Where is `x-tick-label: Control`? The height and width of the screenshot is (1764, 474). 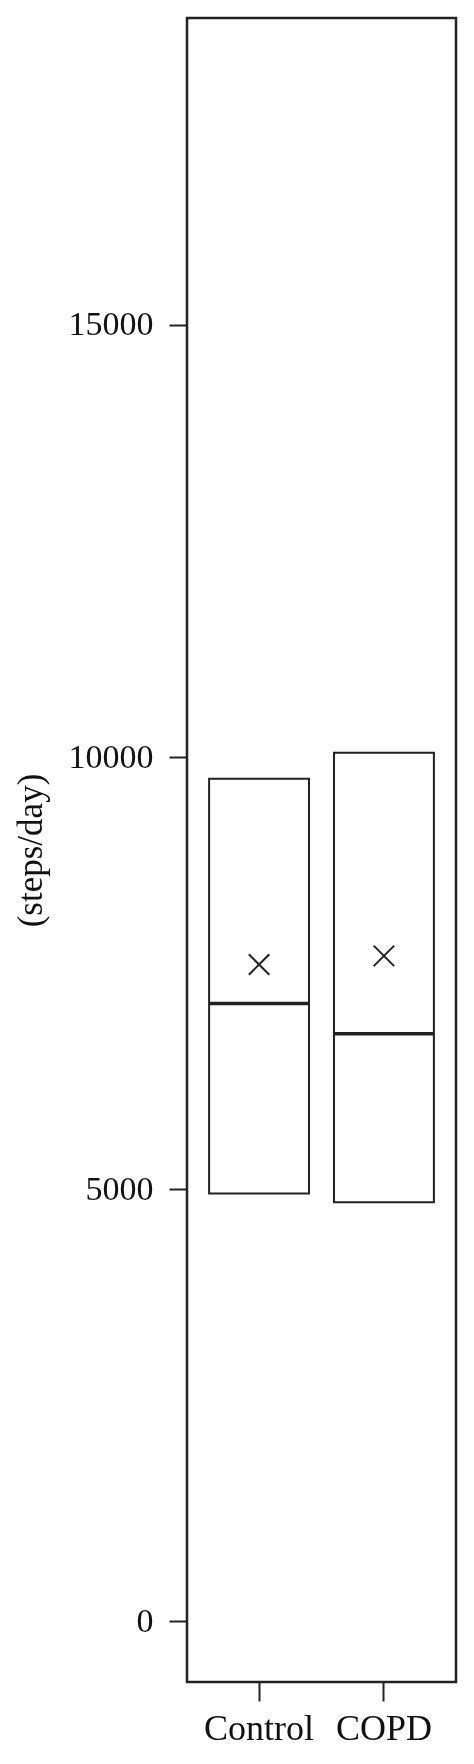 x-tick-label: Control is located at coordinates (259, 1727).